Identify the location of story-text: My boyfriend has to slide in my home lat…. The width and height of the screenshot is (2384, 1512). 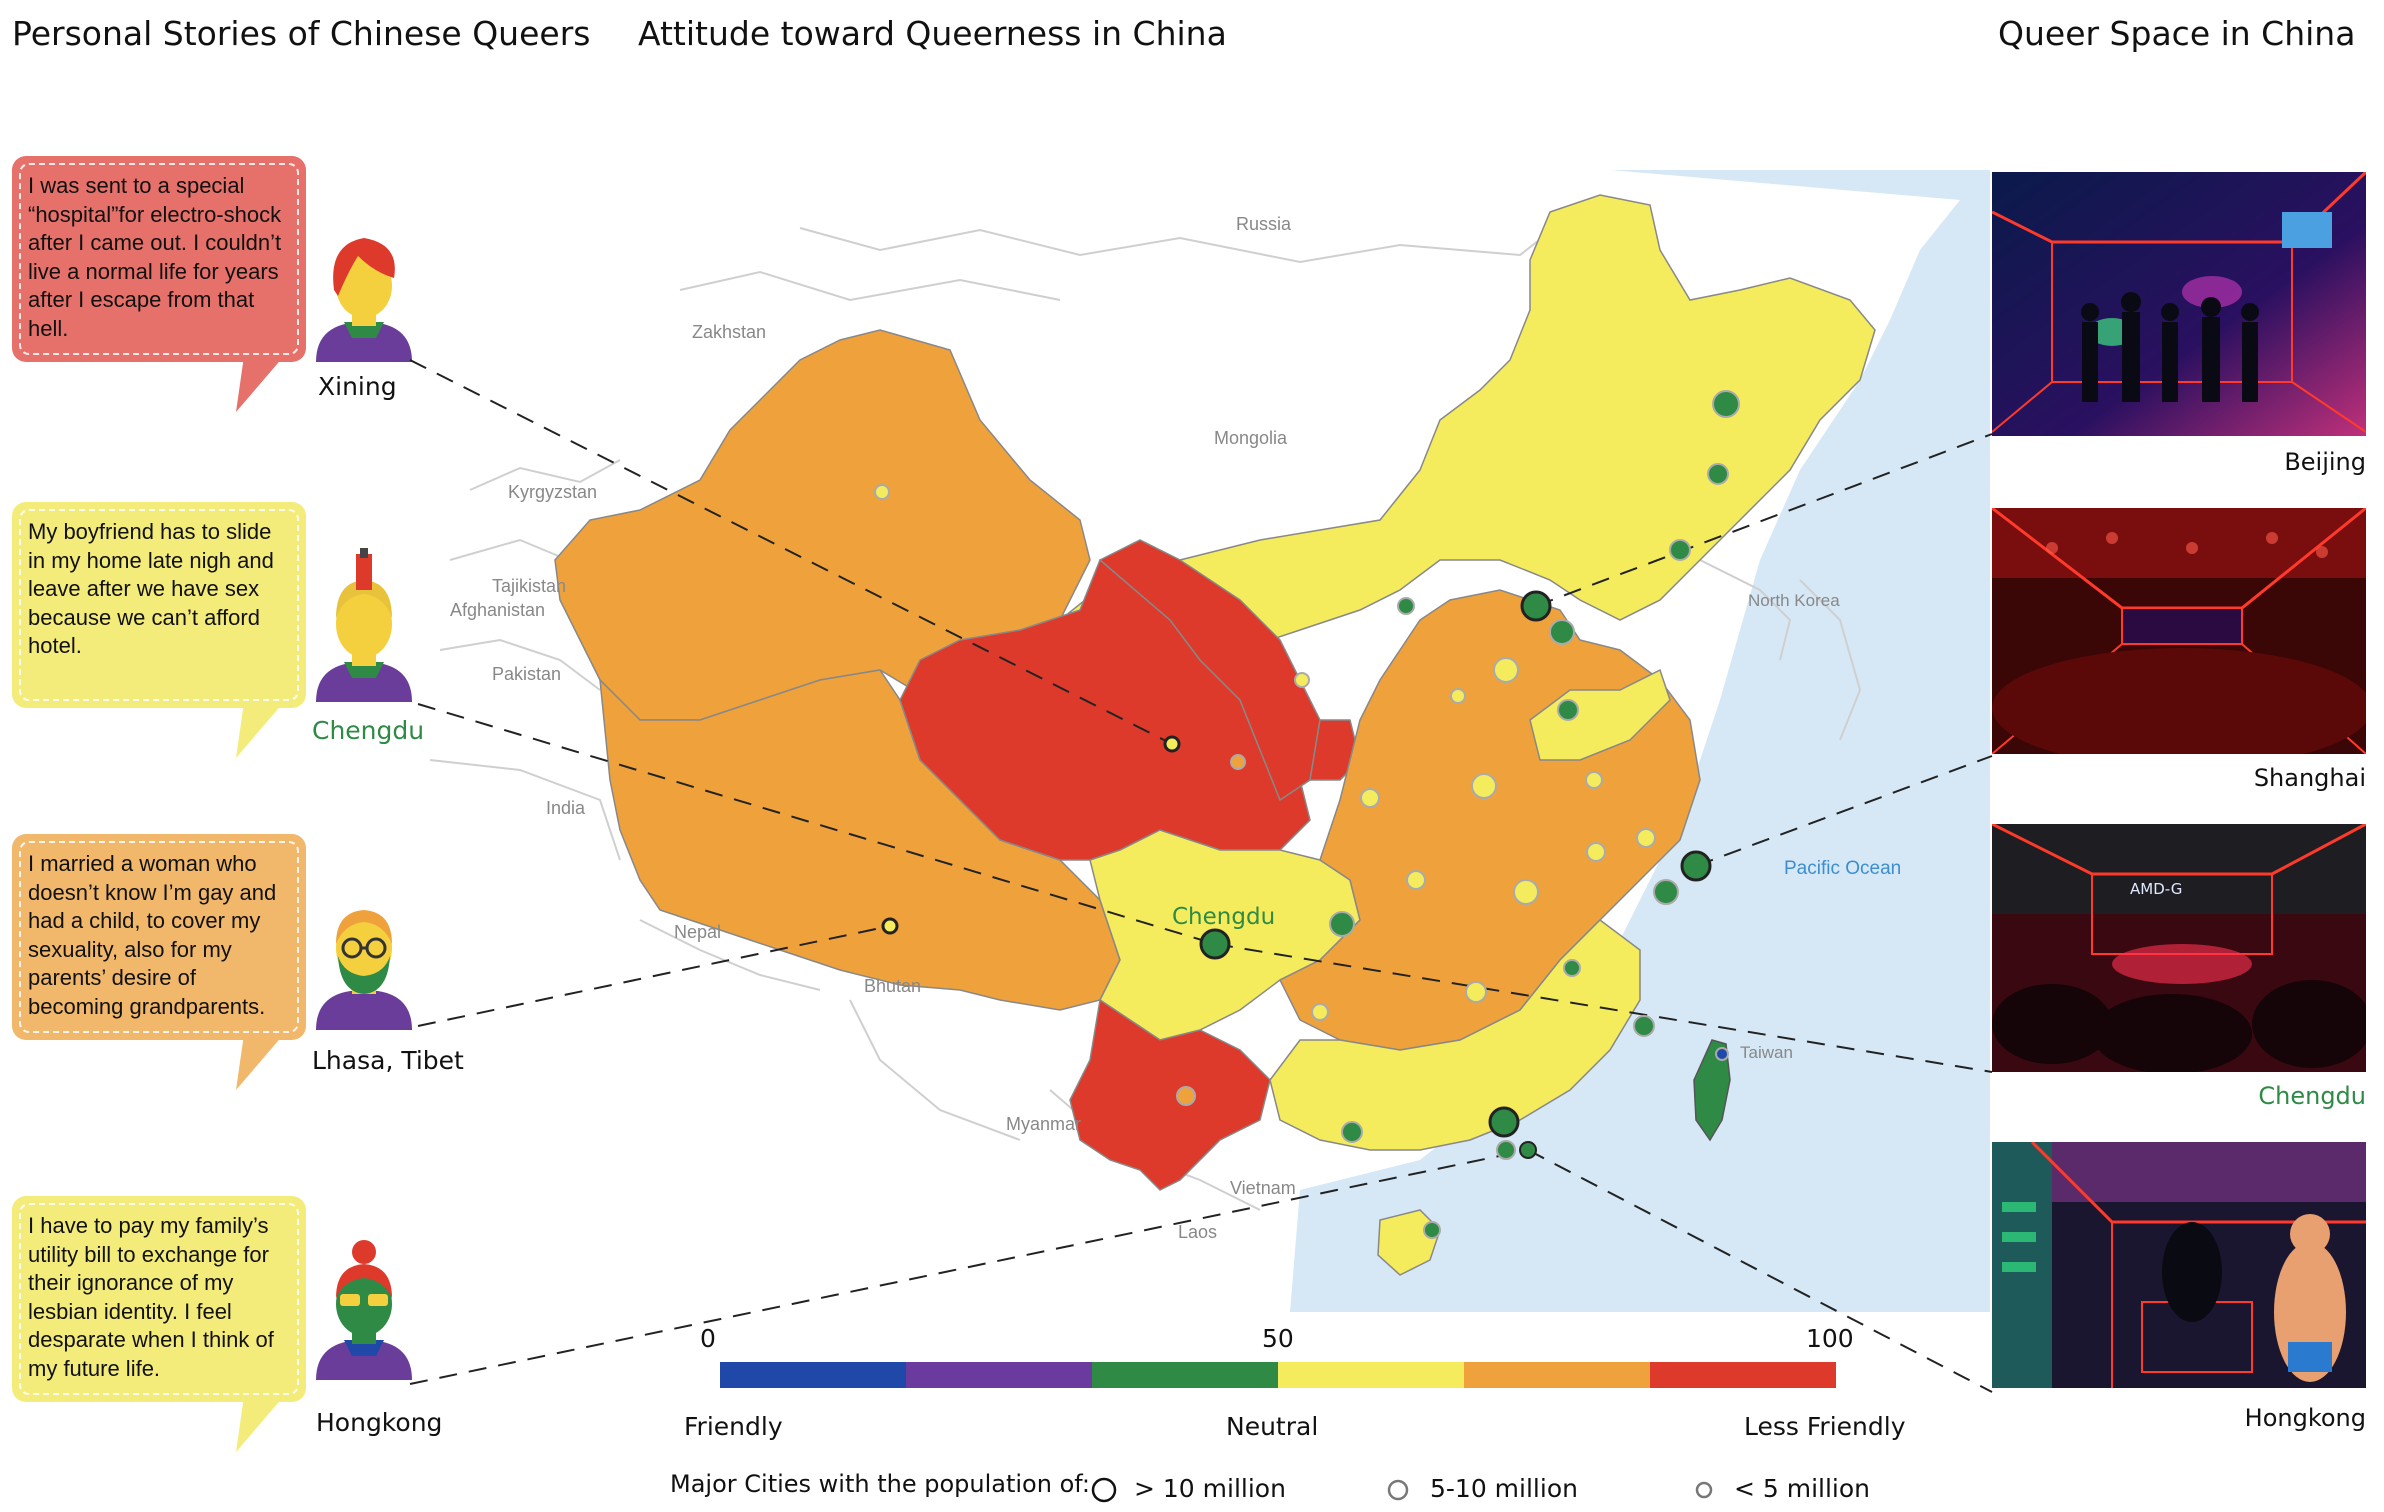
(151, 588).